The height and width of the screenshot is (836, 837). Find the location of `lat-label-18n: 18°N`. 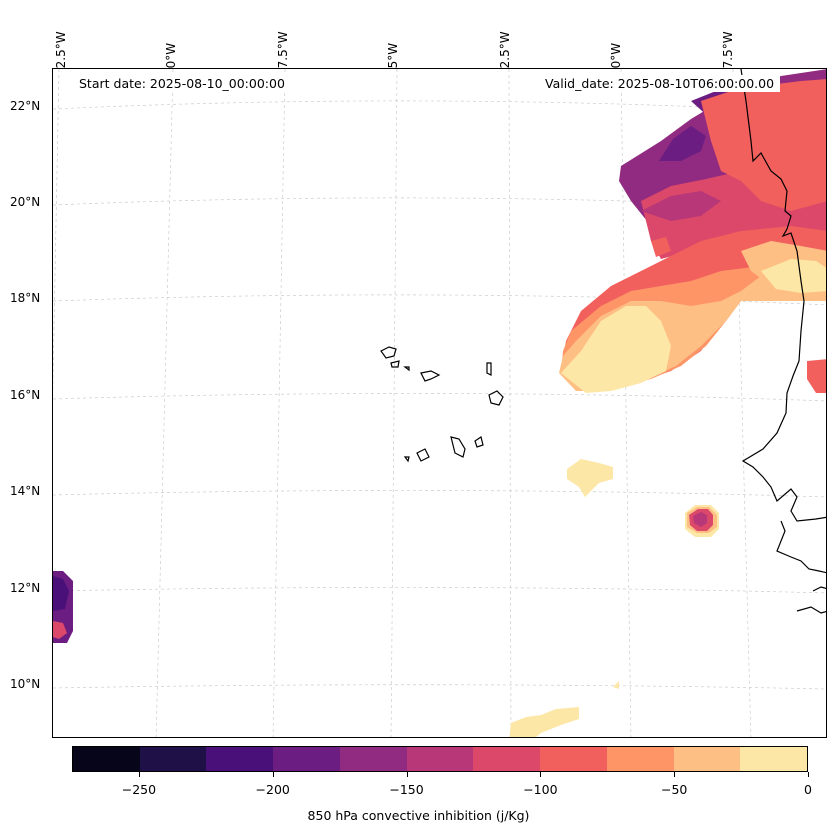

lat-label-18n: 18°N is located at coordinates (25, 298).